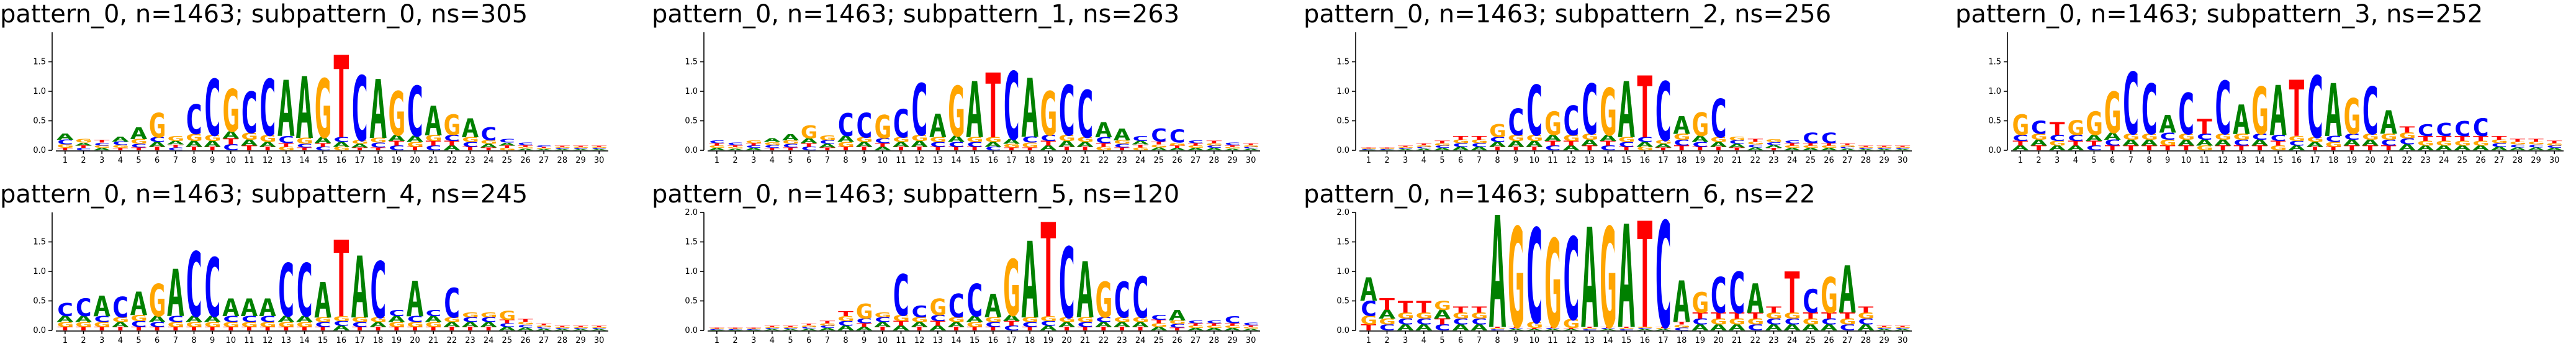 The width and height of the screenshot is (2576, 354). Describe the element at coordinates (397, 160) in the screenshot. I see `x-tick-label: 19` at that location.